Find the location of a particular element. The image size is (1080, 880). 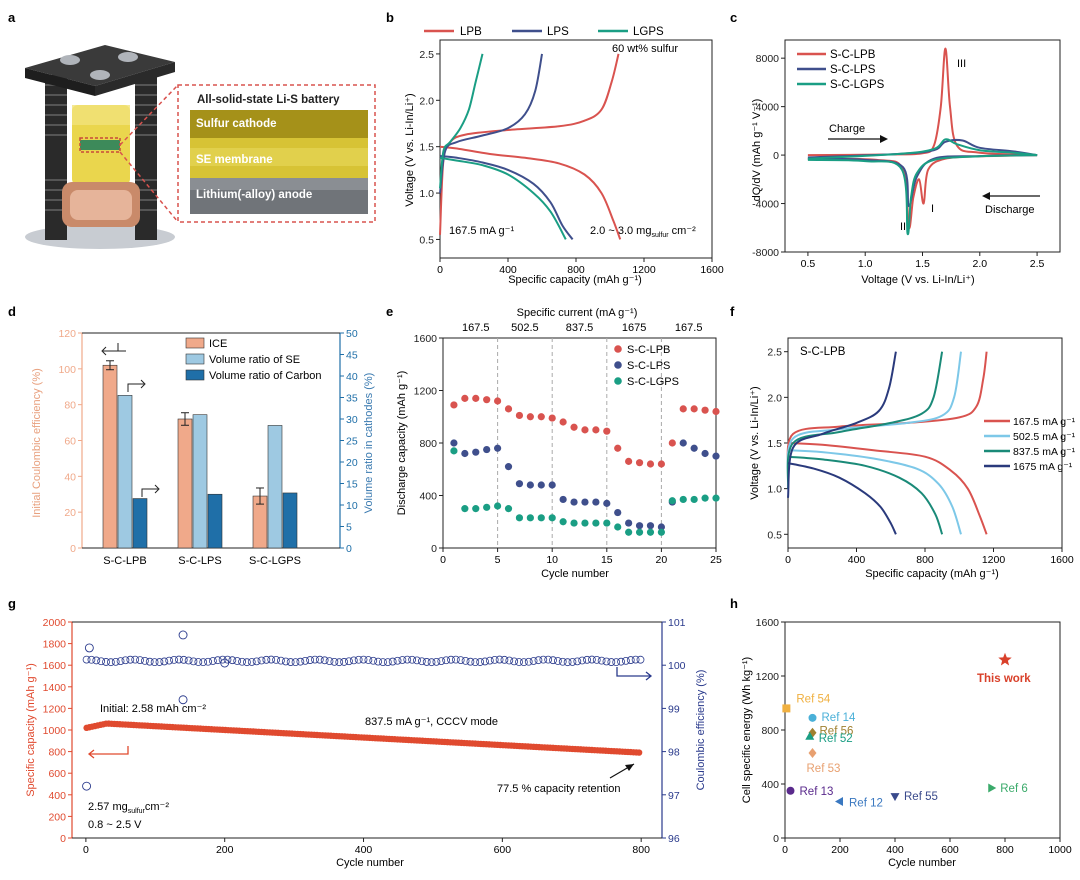

annotation-charge: Charge is located at coordinates (847, 129).